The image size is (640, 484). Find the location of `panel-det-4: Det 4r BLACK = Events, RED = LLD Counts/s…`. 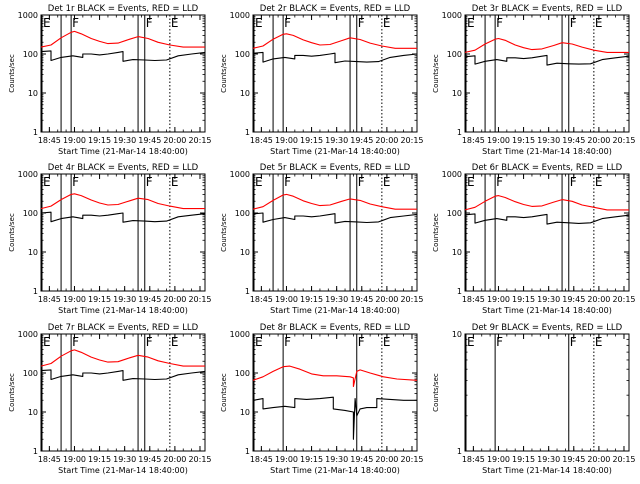

panel-det-4: Det 4r BLACK = Events, RED = LLD Counts/s… is located at coordinates (110, 239).